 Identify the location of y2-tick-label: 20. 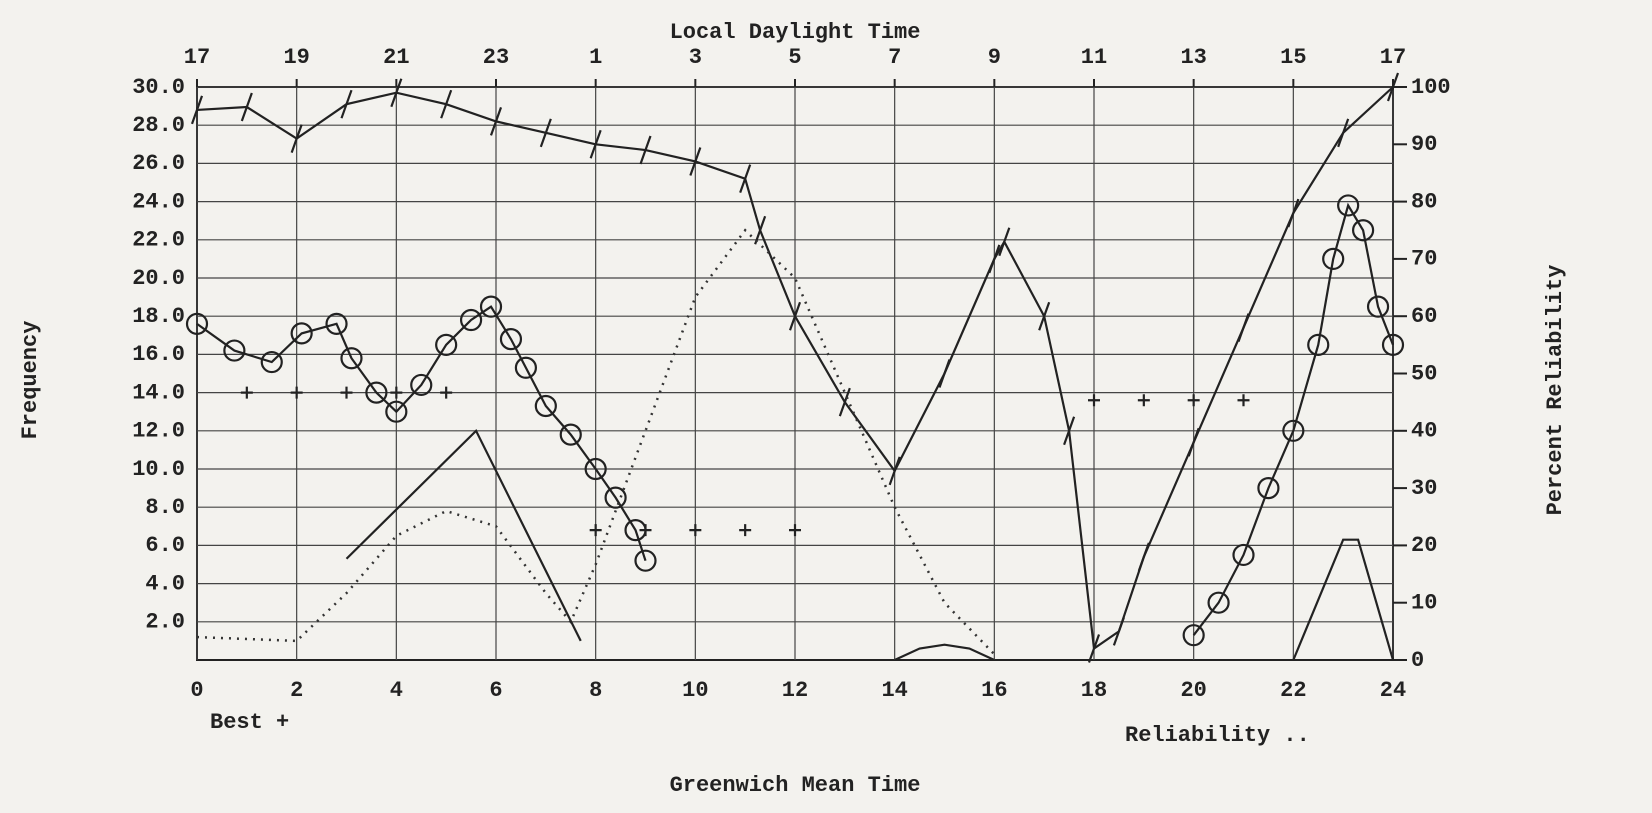
(1424, 545).